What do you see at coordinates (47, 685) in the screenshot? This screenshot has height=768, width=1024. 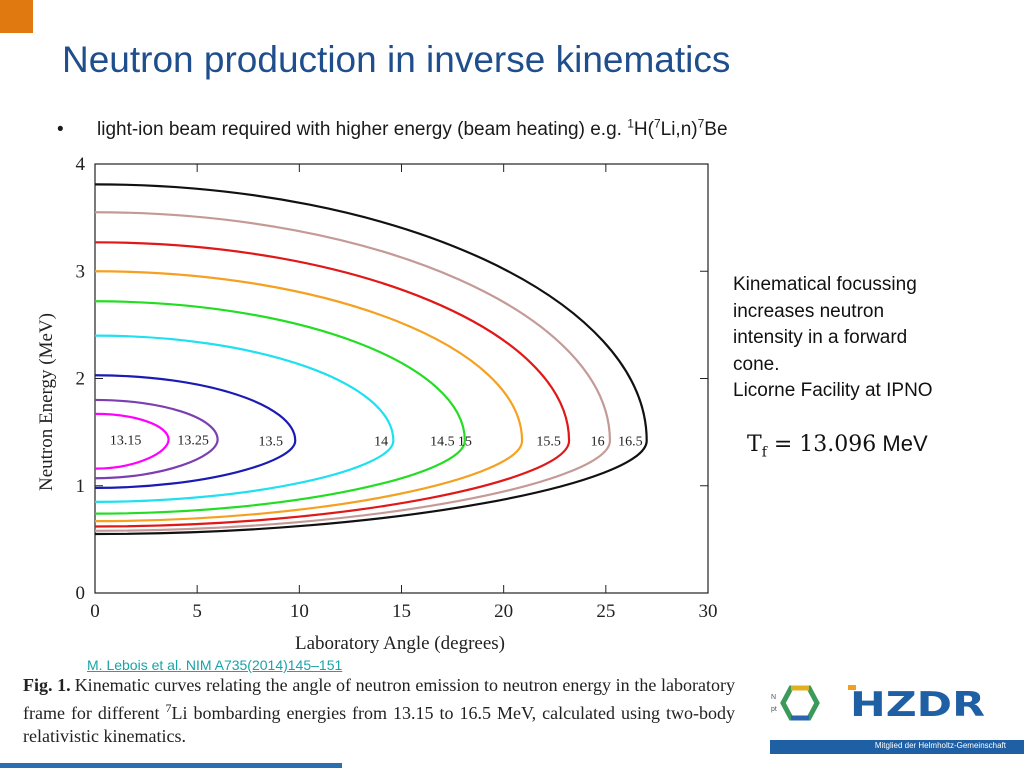 I see `caption-fig-label: Fig. 1.` at bounding box center [47, 685].